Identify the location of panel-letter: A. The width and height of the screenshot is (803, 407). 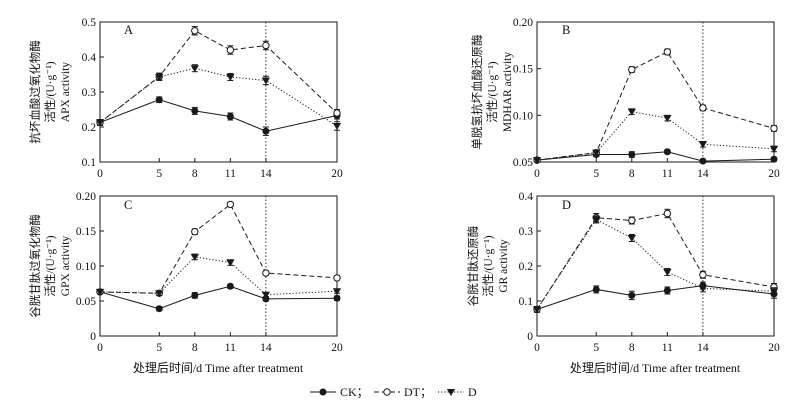
(128, 30).